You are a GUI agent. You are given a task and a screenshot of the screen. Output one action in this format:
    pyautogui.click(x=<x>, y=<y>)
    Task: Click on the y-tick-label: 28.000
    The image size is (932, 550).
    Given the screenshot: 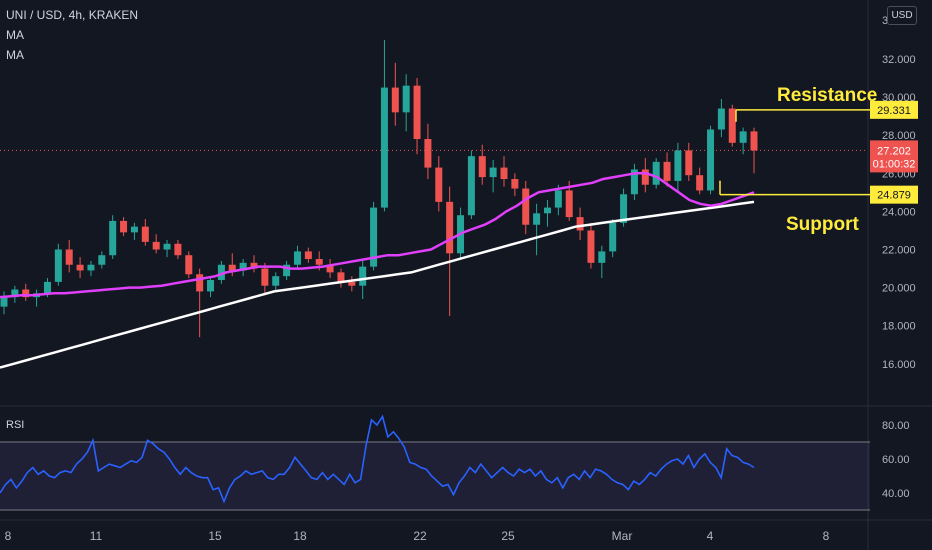 What is the action you would take?
    pyautogui.click(x=899, y=136)
    